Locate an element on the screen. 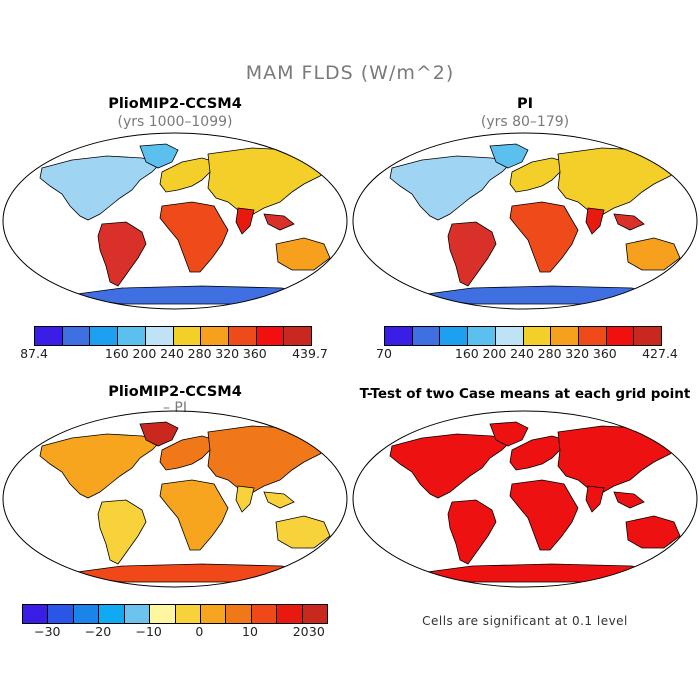 The image size is (700, 700). colorbar-tick-label: 30 is located at coordinates (316, 631).